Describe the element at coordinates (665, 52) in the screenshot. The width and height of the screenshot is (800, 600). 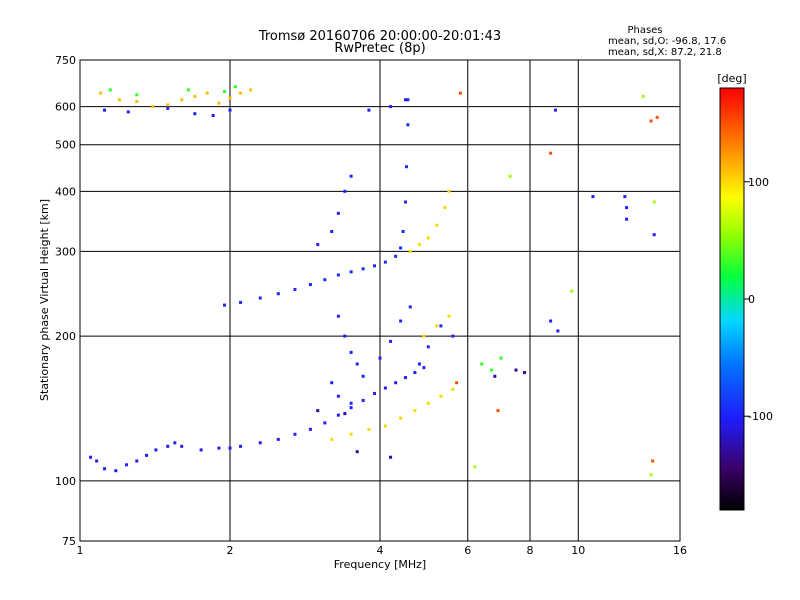
I see `stats-line-x: mean, sd,X: 87.2, 21.8` at that location.